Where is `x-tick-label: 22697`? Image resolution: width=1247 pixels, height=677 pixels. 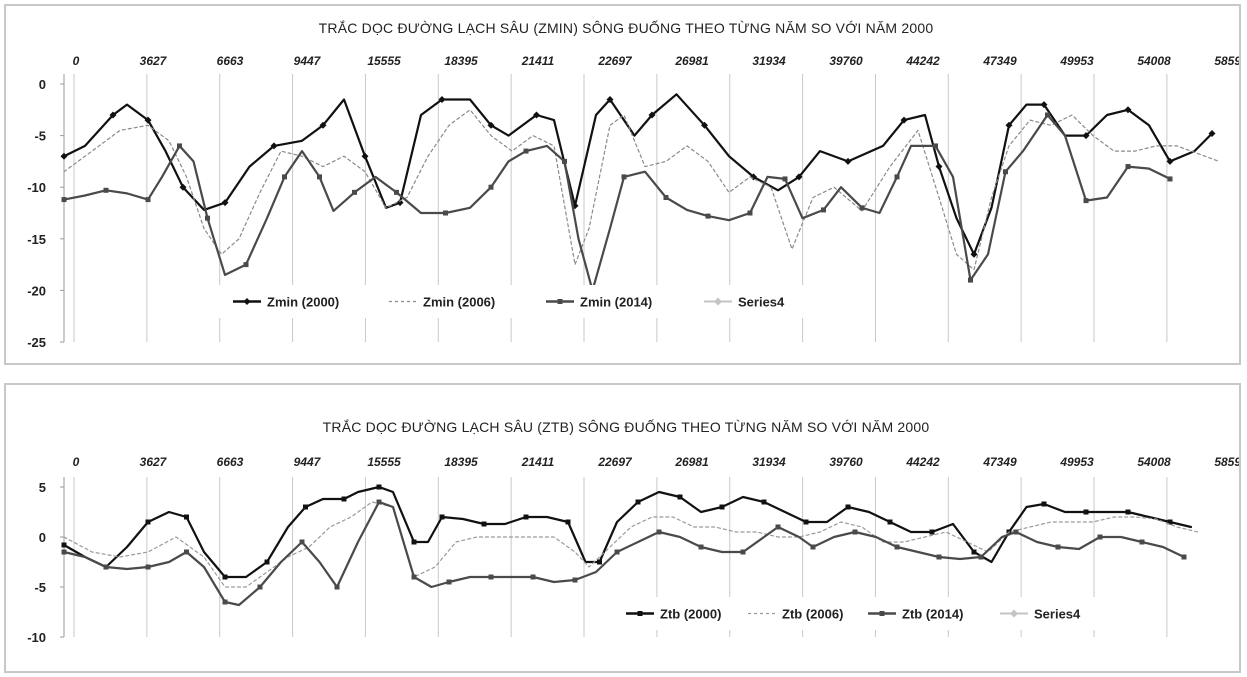
x-tick-label: 22697 is located at coordinates (615, 61).